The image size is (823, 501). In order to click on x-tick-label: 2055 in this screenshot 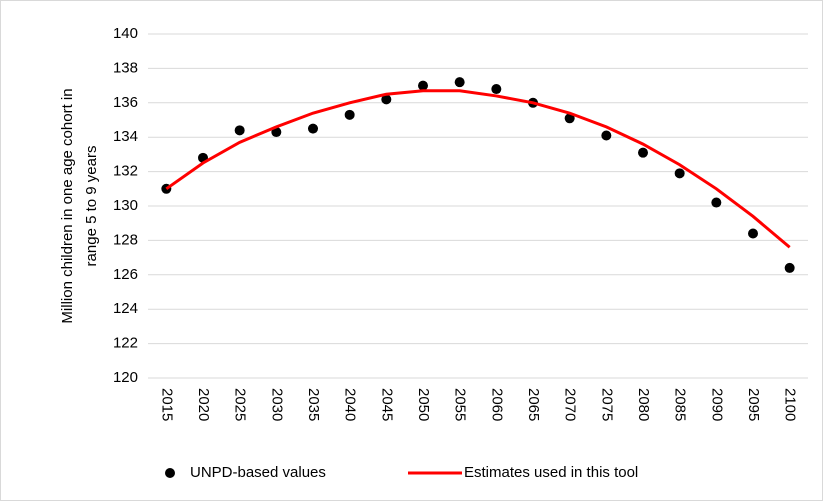, I will do `click(460, 404)`.